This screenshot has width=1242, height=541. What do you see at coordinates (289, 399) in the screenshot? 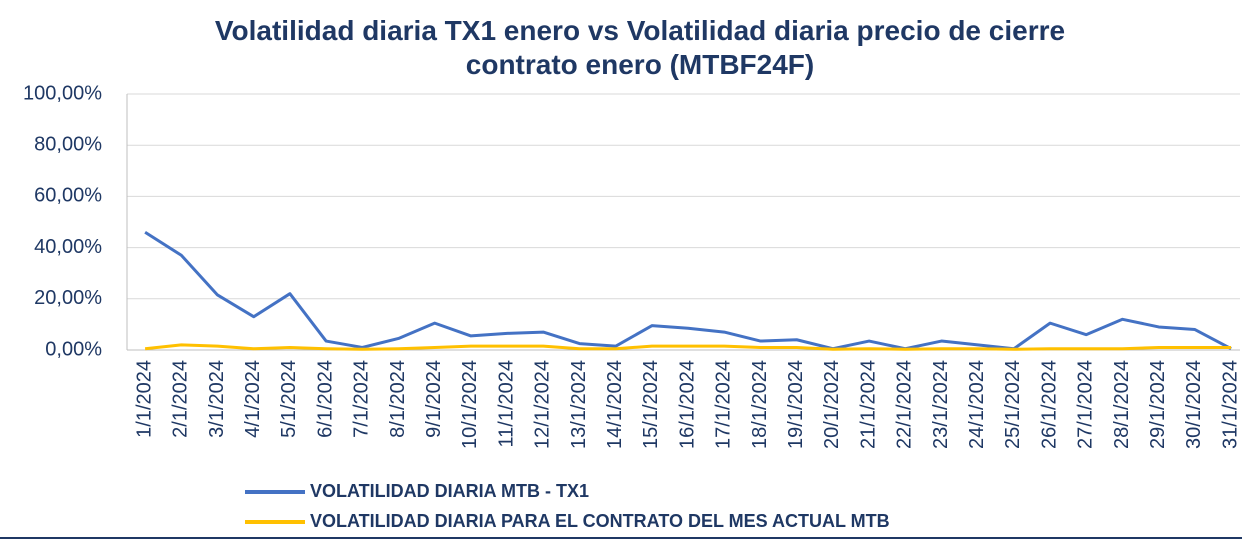
I see `x-tick-label: 5/1/2024` at bounding box center [289, 399].